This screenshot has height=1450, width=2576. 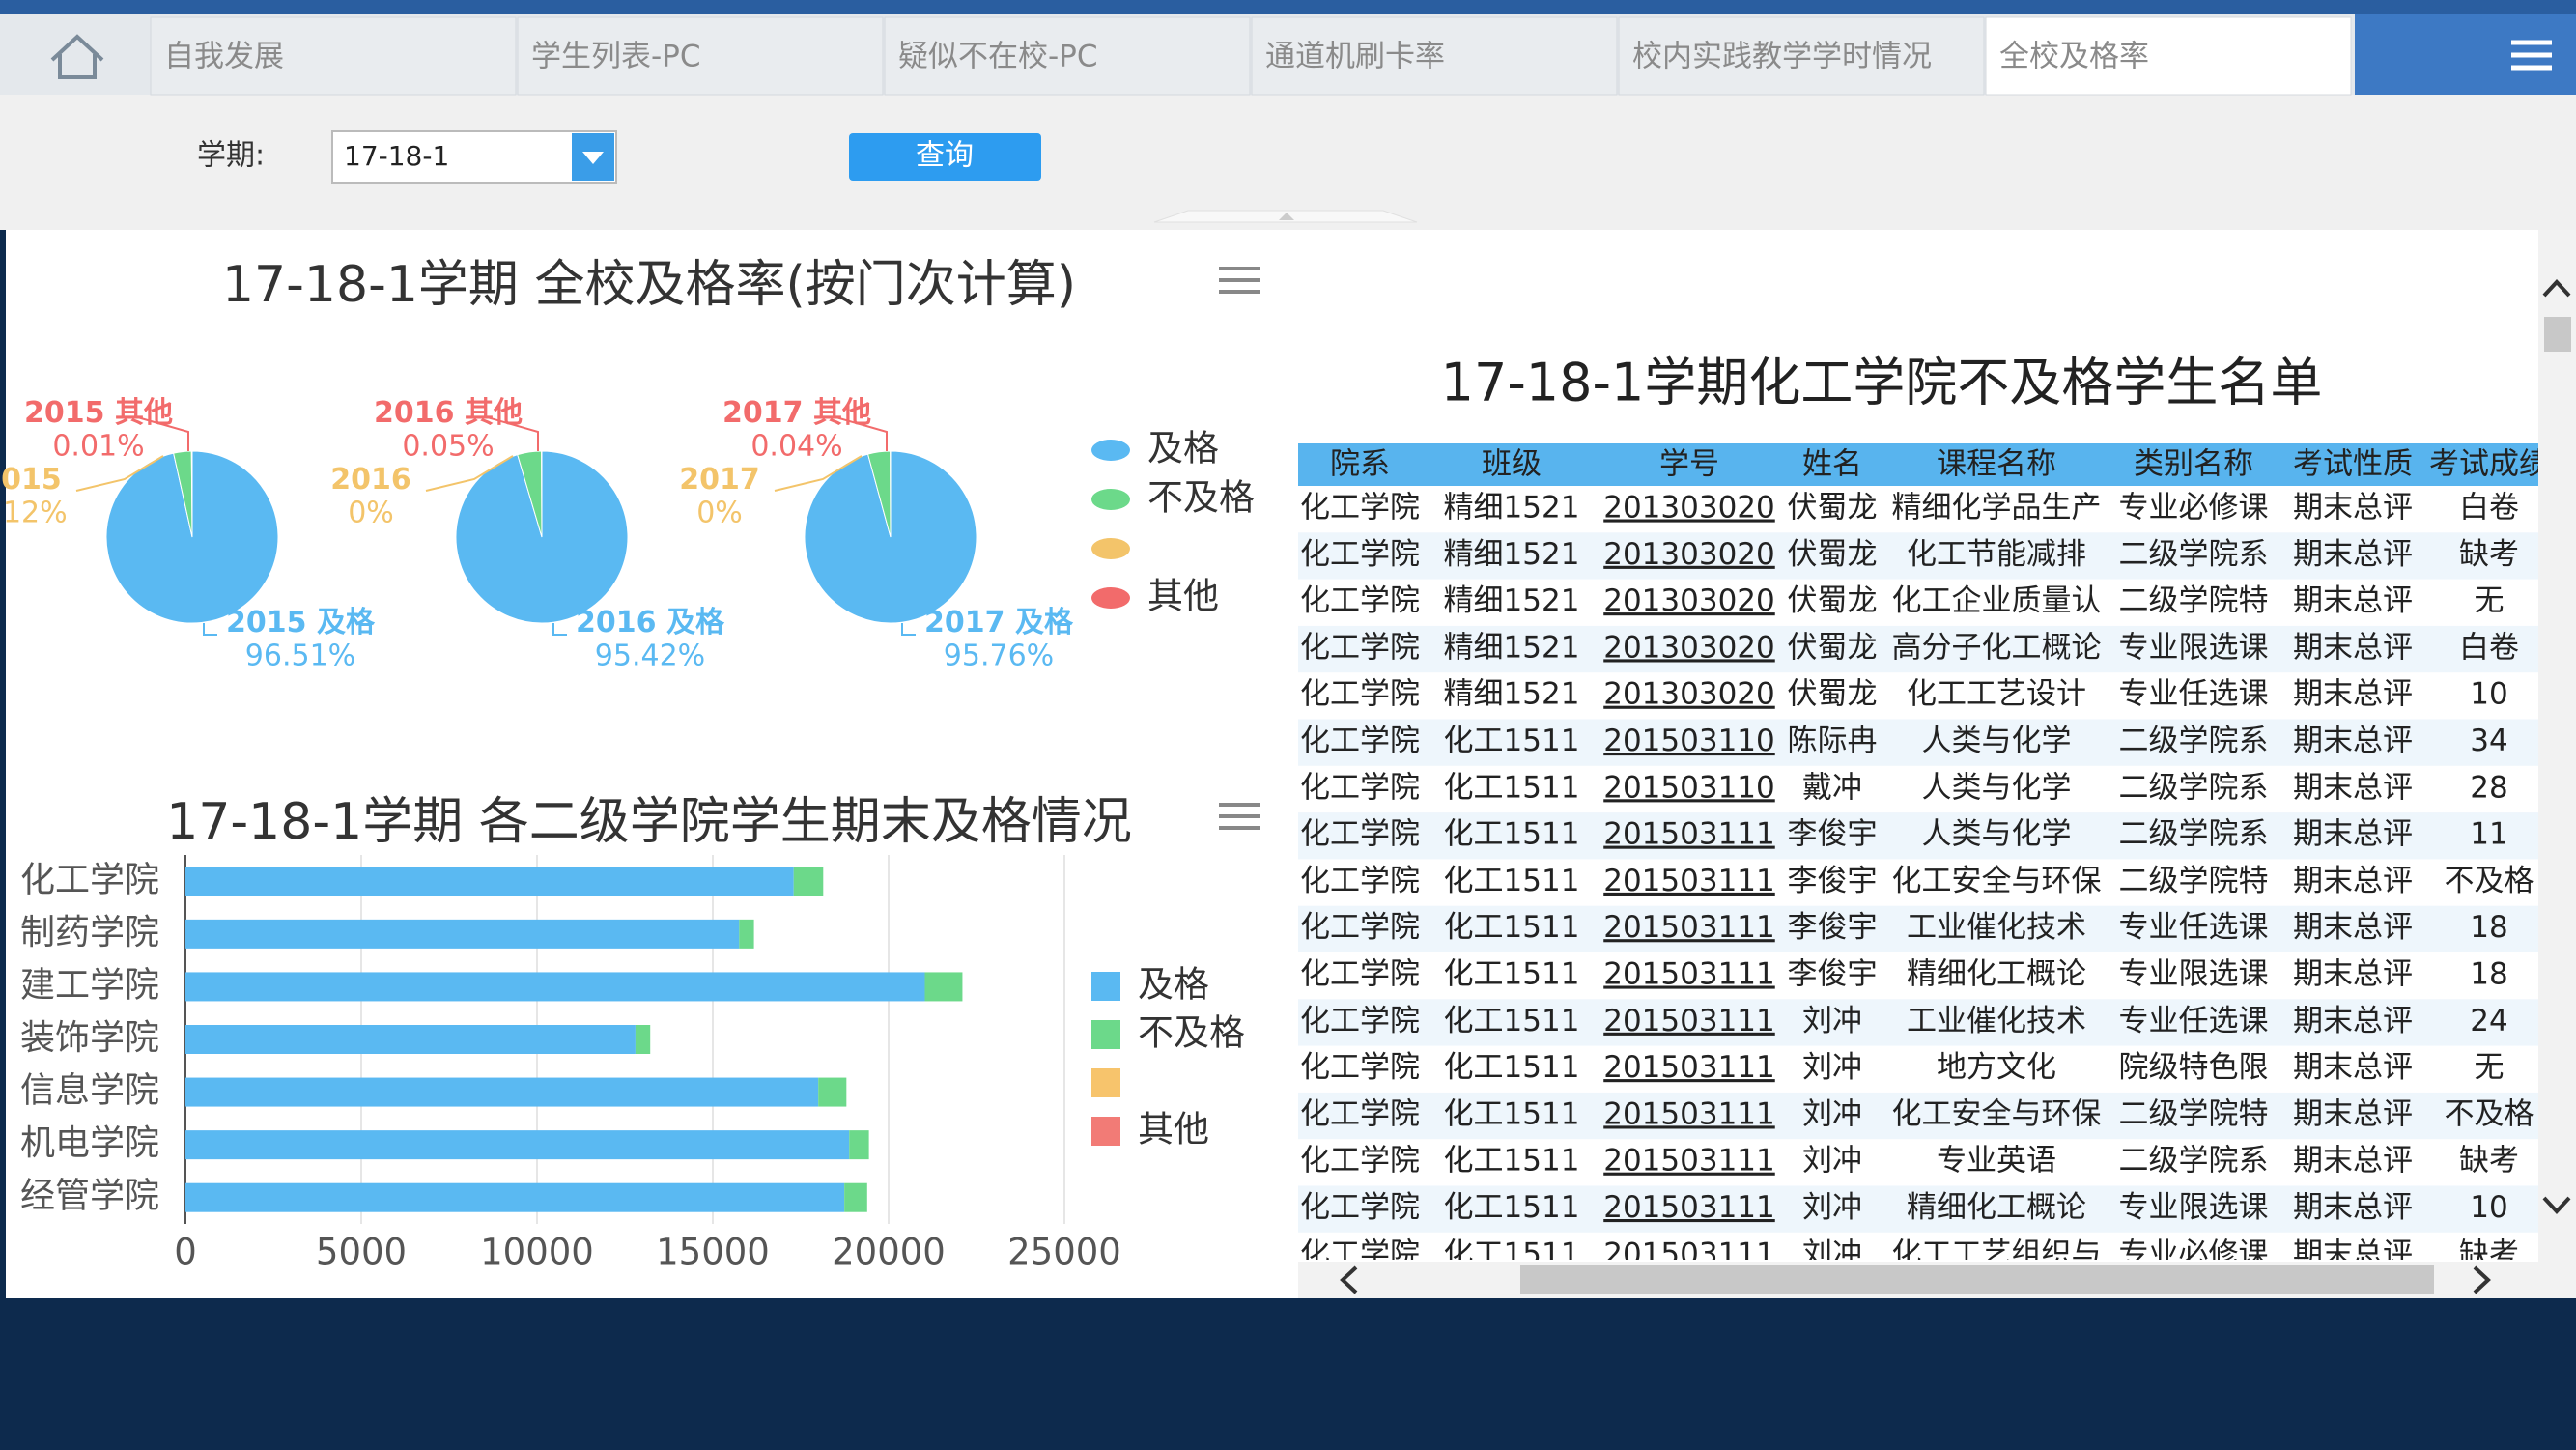 I want to click on table-cell: 化工安全与环保, so click(x=1997, y=881).